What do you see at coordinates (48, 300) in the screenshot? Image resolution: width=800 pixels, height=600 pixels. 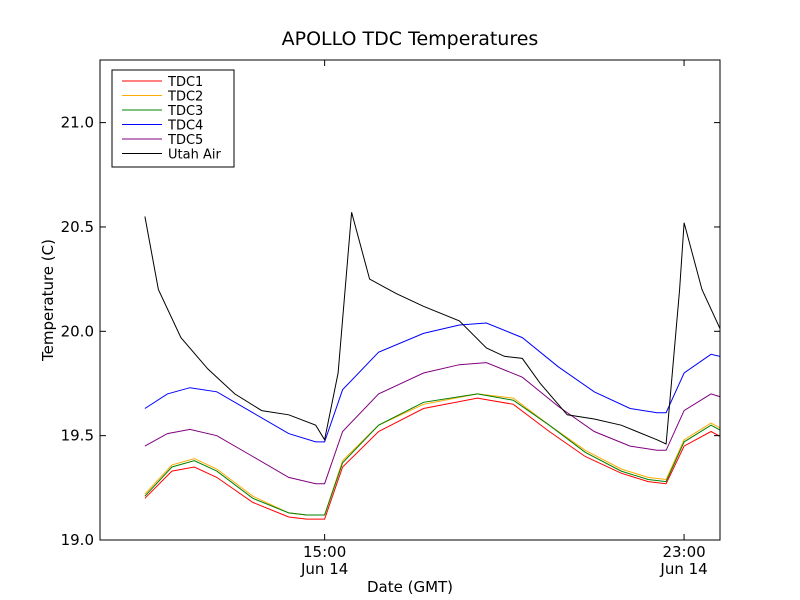 I see `y-axis-title: Temperature (C)` at bounding box center [48, 300].